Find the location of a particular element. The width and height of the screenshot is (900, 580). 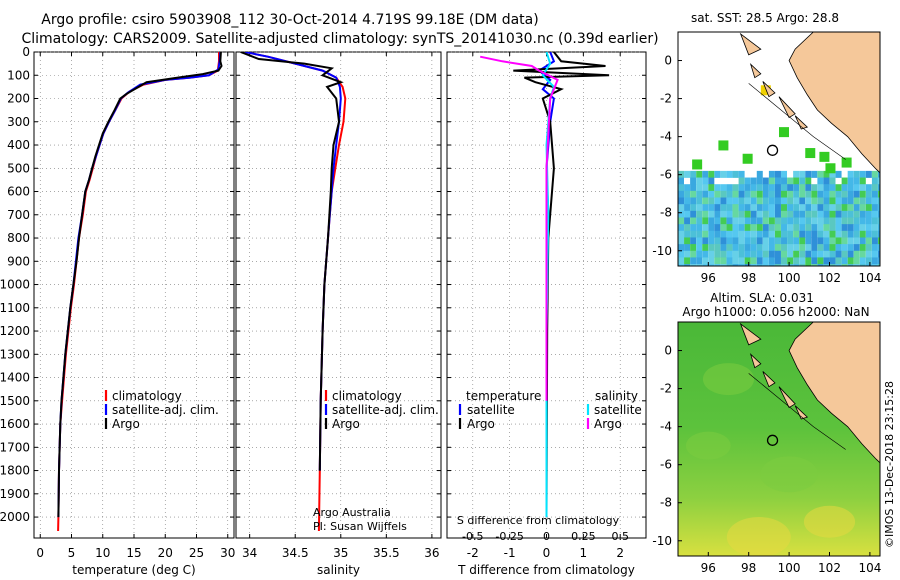

x-tick-label: 34 is located at coordinates (249, 553).